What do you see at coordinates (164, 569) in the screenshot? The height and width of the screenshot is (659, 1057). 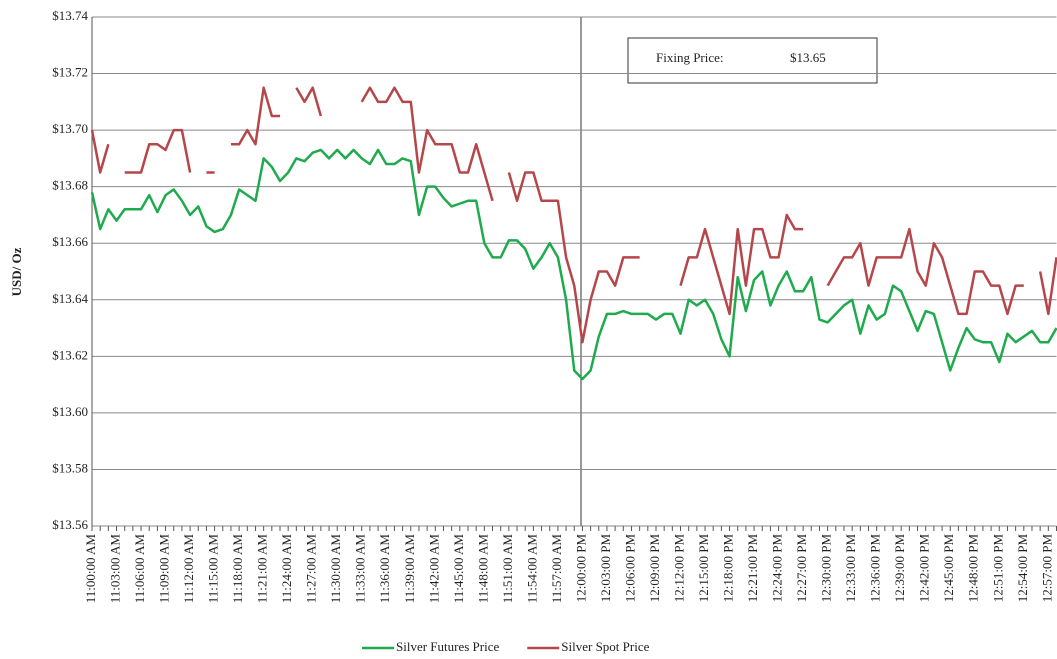 I see `x-tick-label: 11:09:00 AM` at bounding box center [164, 569].